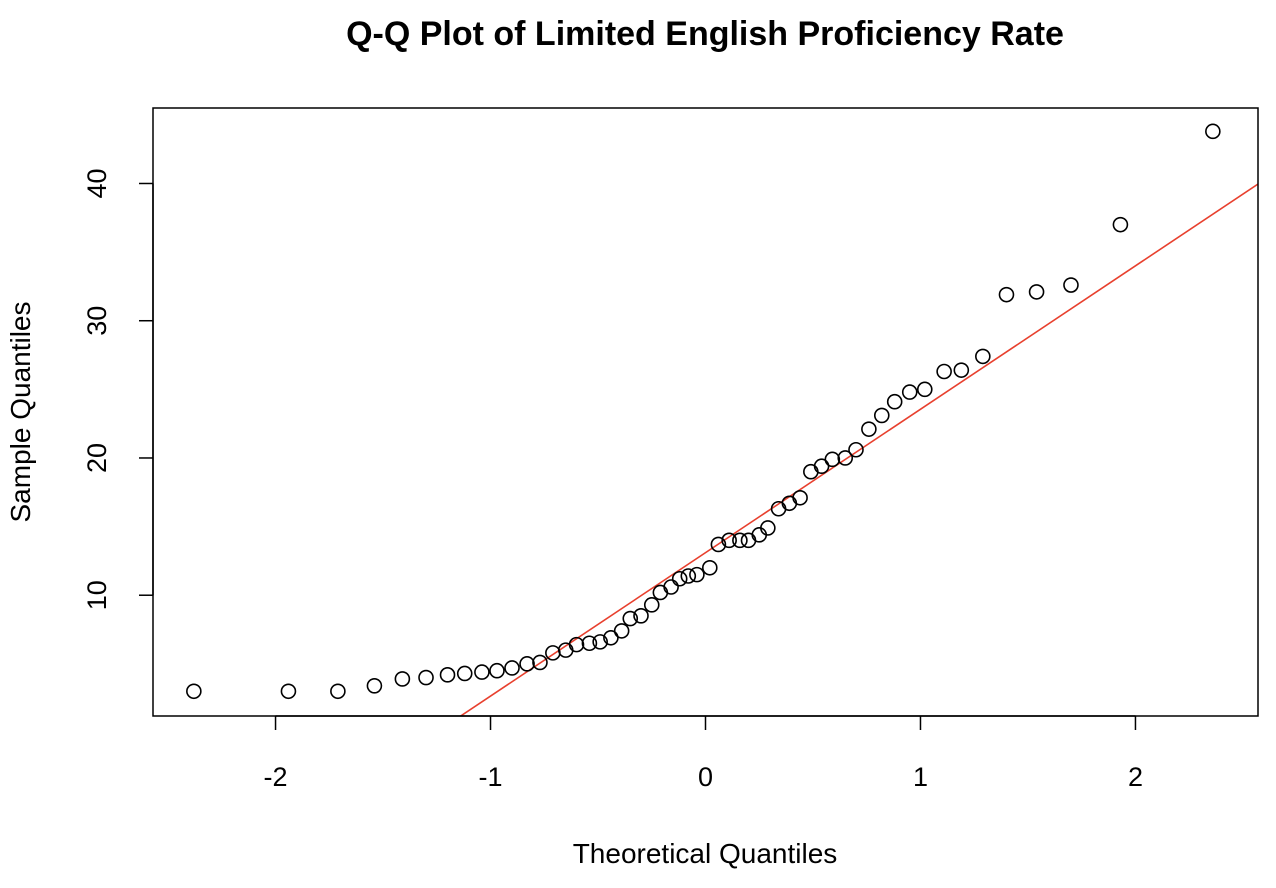 This screenshot has height=888, width=1276. What do you see at coordinates (97, 595) in the screenshot?
I see `y-tick-label: 10` at bounding box center [97, 595].